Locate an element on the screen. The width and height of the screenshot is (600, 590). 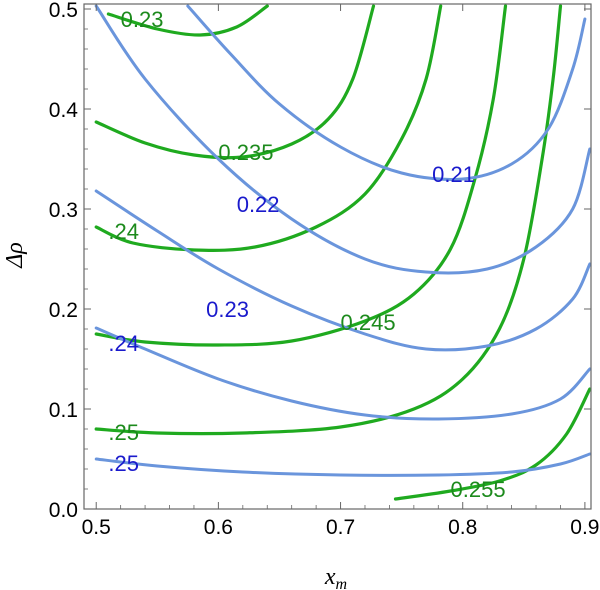
x-tick-label: 0.7 is located at coordinates (340, 527).